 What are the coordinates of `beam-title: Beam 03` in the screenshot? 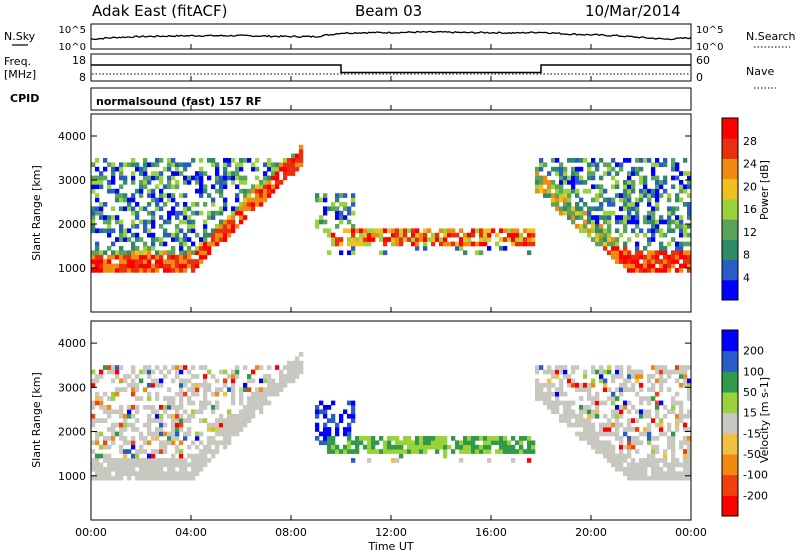 It's located at (388, 11).